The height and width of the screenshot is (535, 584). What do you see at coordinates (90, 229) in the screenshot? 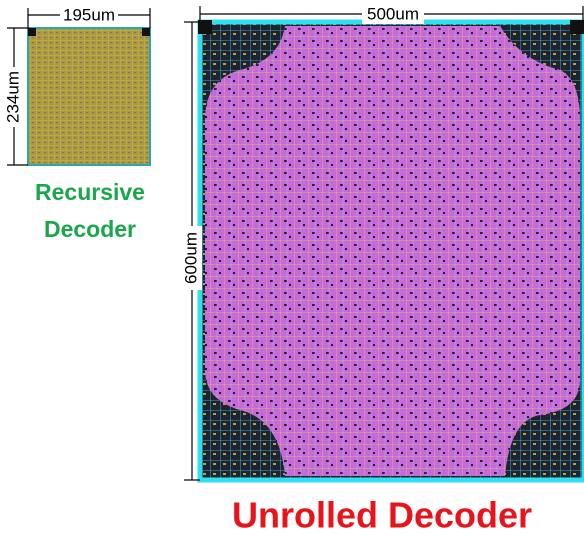
I see `chip-name: Decoder` at bounding box center [90, 229].